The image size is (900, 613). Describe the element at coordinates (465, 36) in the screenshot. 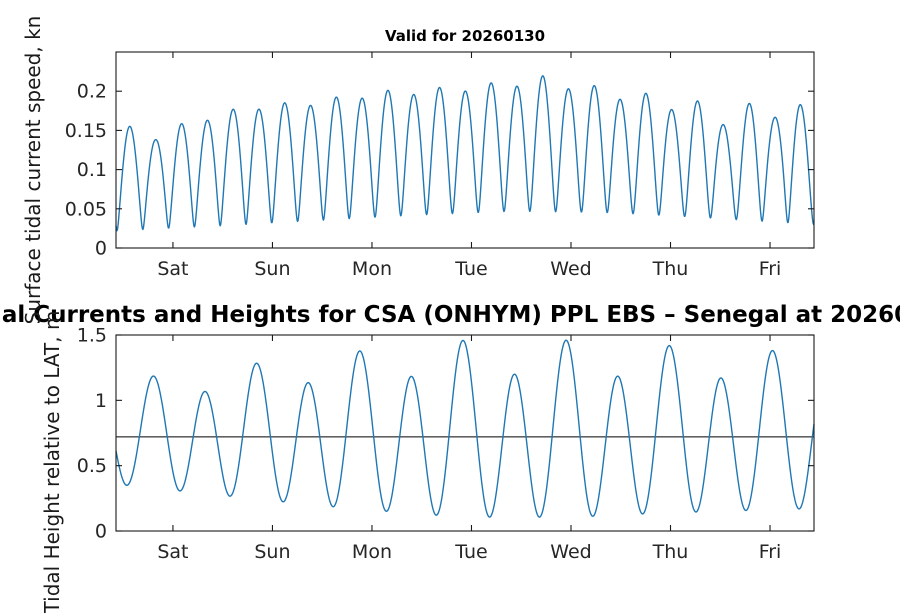

I see `top-chart-title: Valid for 20260130` at that location.